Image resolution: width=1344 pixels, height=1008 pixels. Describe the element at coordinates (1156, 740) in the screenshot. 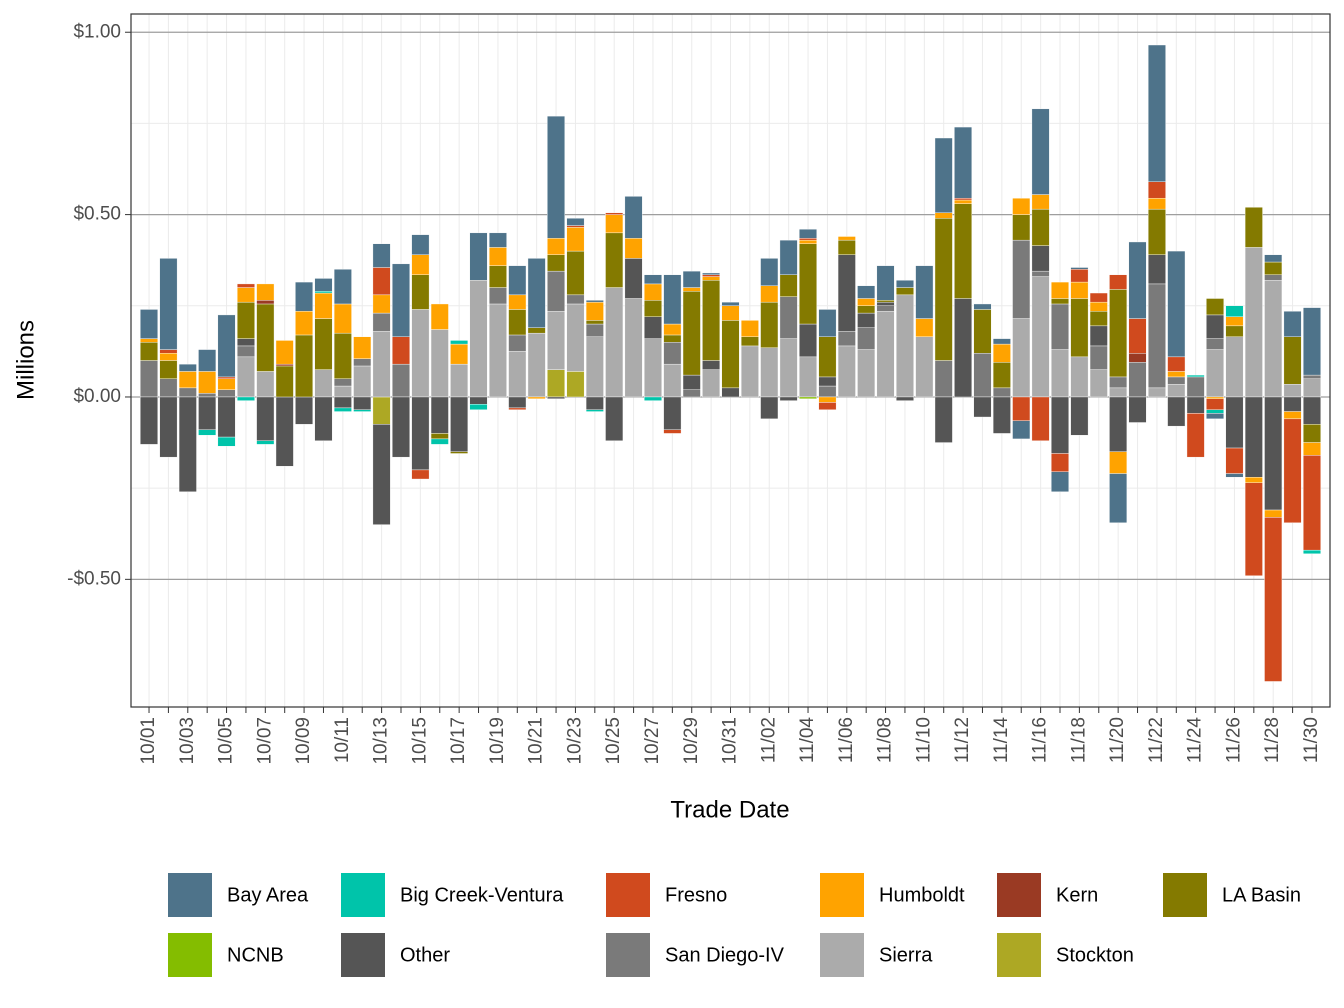

I see `x-tick-label: 11/22` at that location.